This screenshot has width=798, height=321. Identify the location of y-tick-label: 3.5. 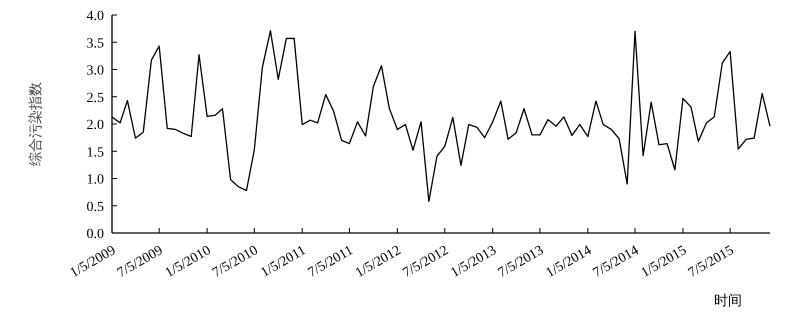
(95, 44).